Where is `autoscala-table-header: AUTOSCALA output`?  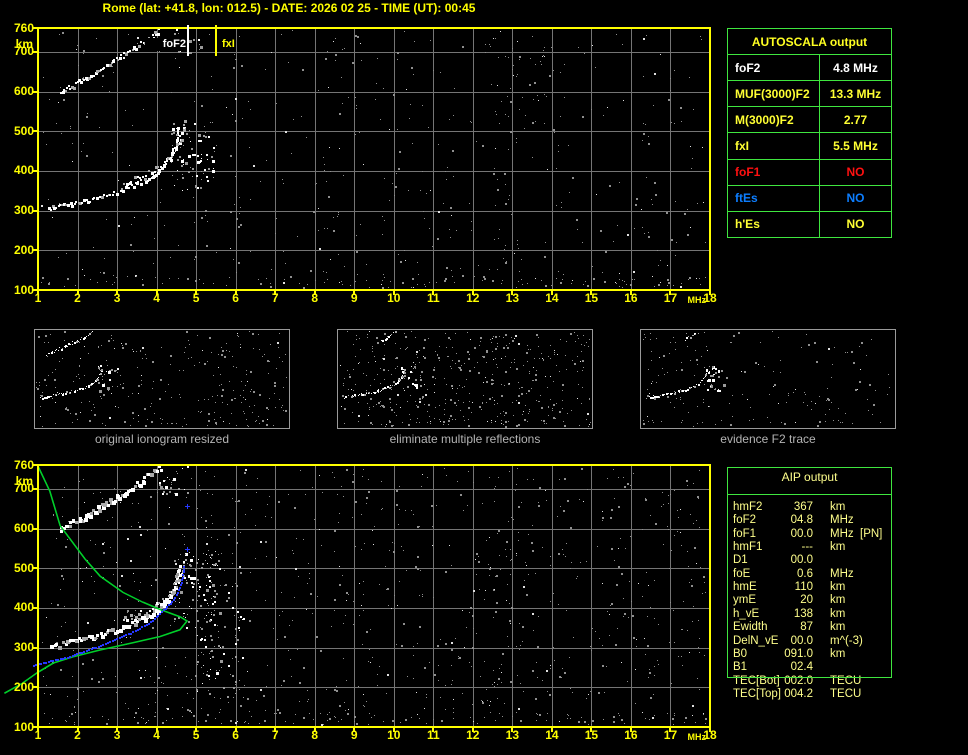 autoscala-table-header: AUTOSCALA output is located at coordinates (809, 41).